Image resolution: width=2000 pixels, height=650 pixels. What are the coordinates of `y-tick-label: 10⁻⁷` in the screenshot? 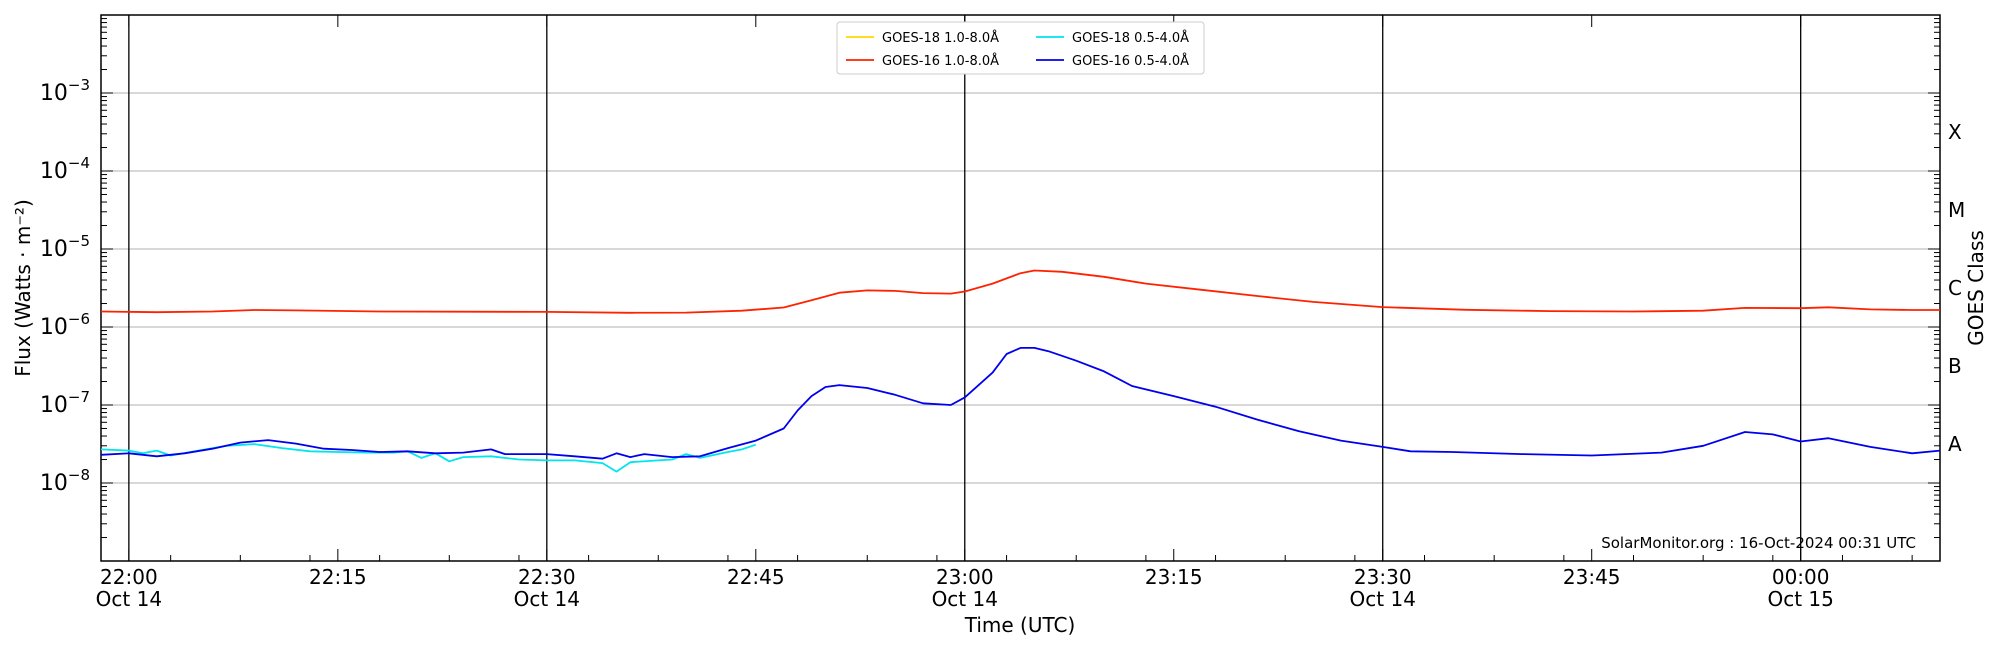 It's located at (65, 403).